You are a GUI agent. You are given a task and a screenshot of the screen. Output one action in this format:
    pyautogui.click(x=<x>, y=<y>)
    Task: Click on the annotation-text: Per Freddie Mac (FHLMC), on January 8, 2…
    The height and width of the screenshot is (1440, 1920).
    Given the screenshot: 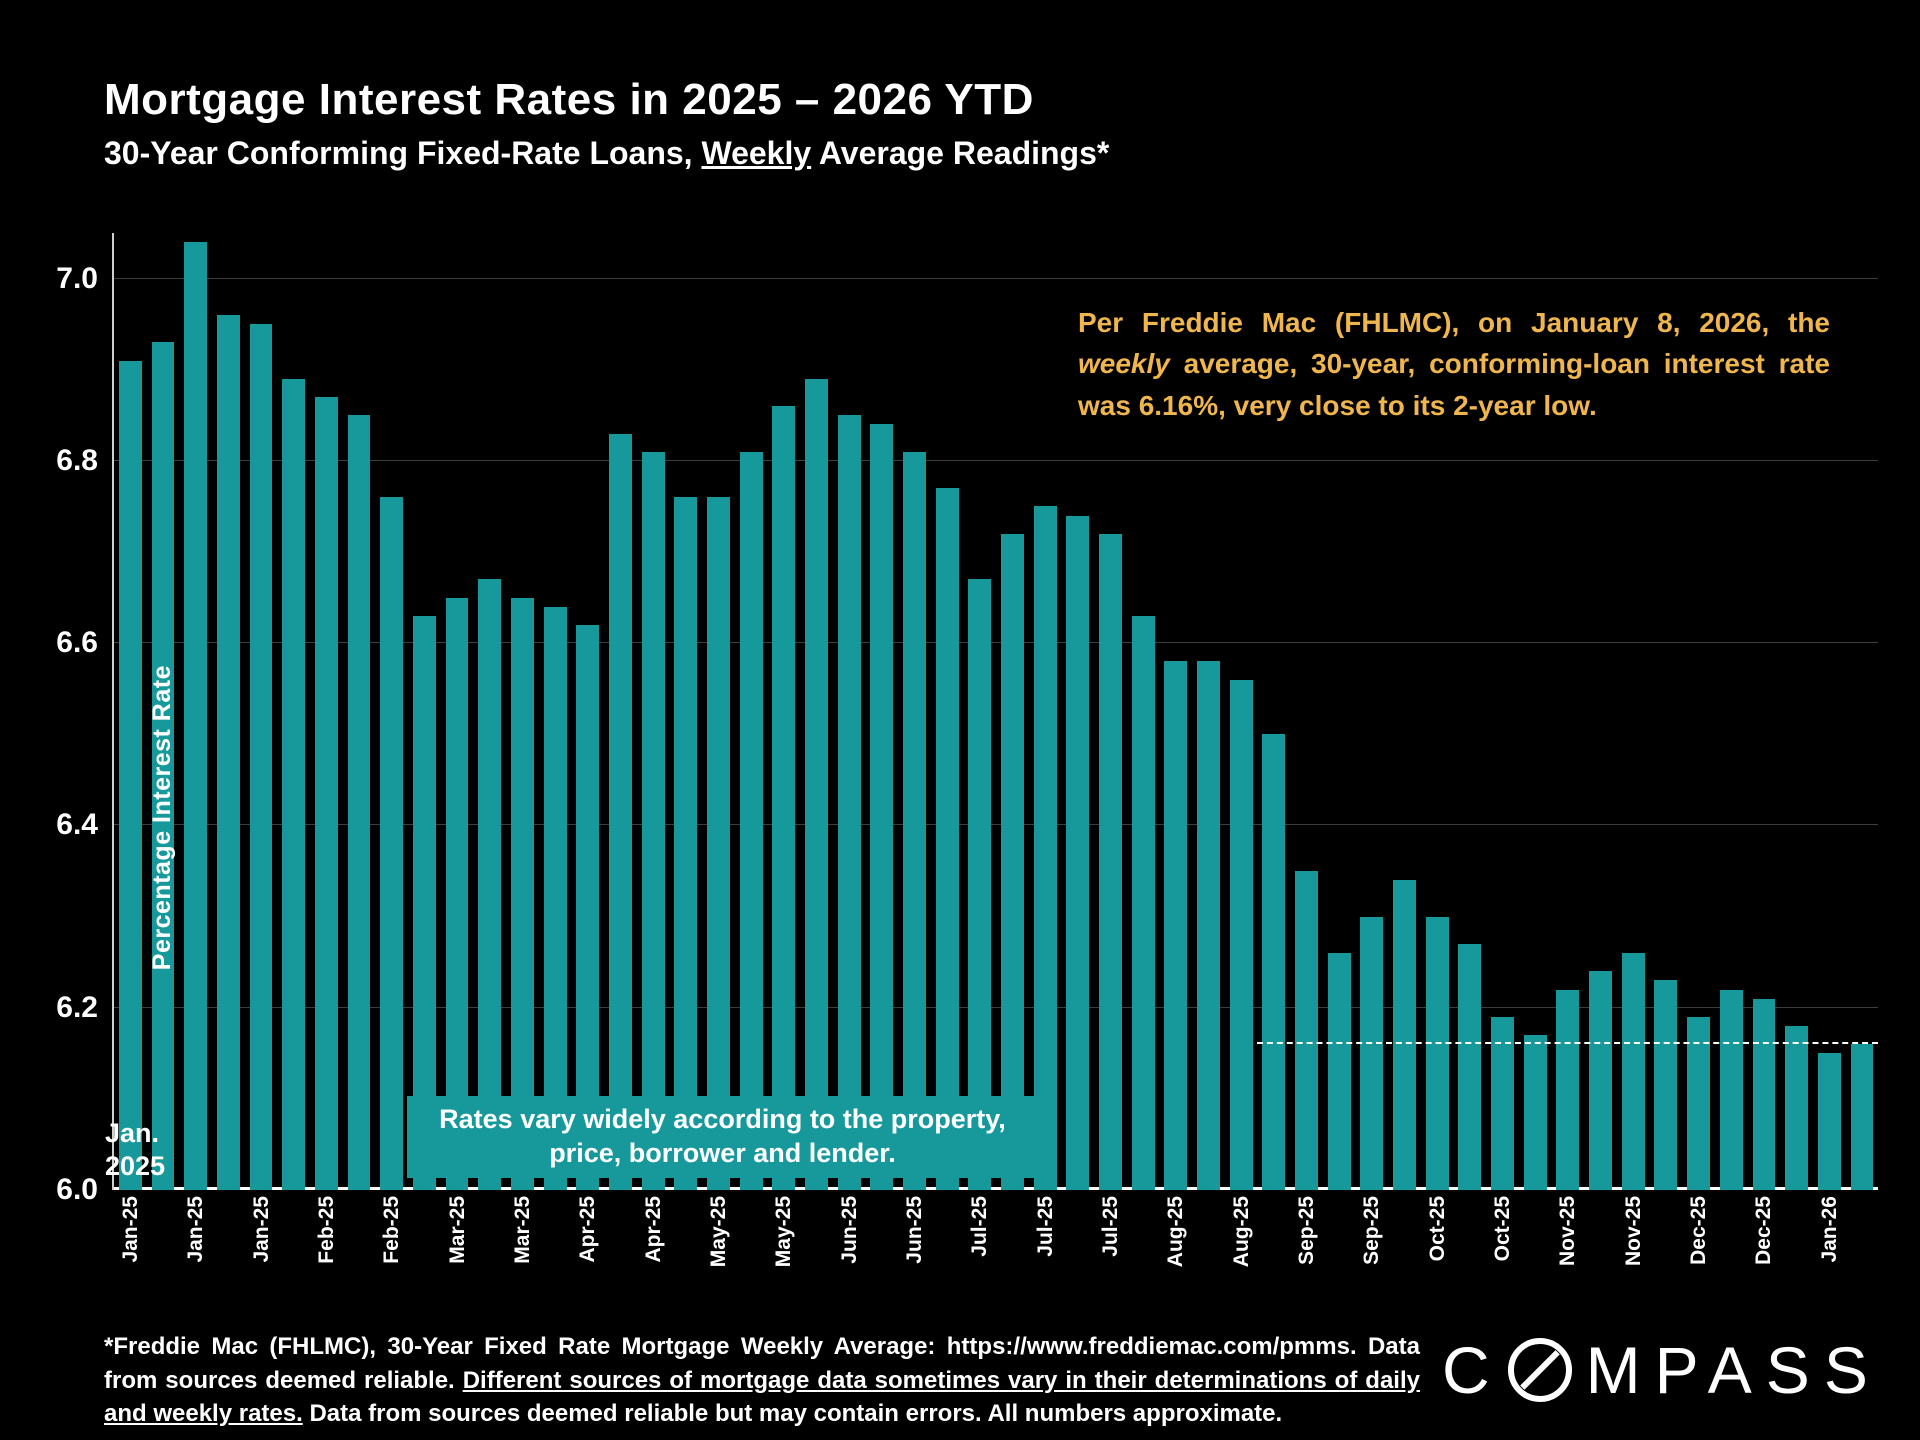 What is the action you would take?
    pyautogui.click(x=1454, y=364)
    